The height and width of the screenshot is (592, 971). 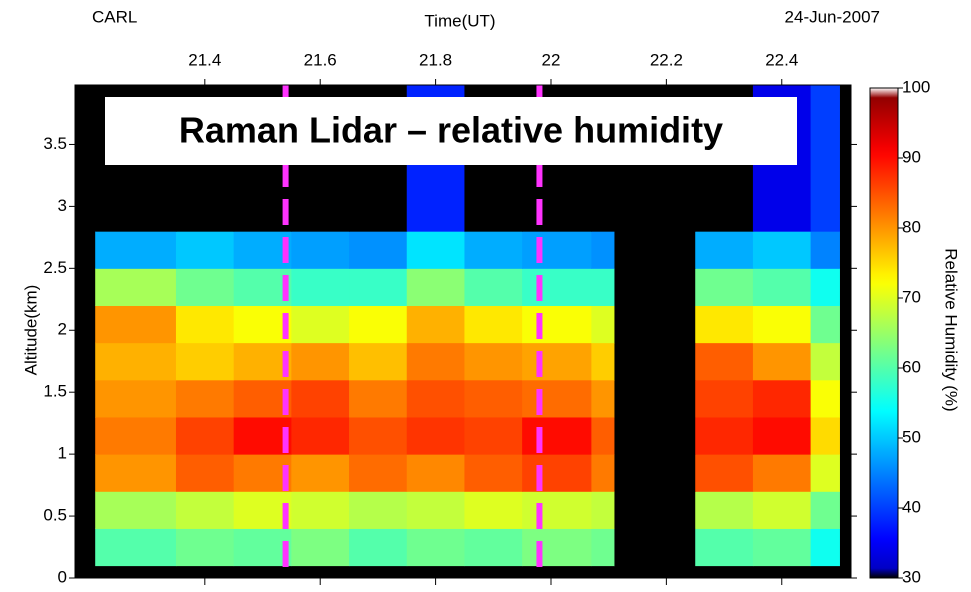 I want to click on y-tick-label: 0.5, so click(x=55, y=515).